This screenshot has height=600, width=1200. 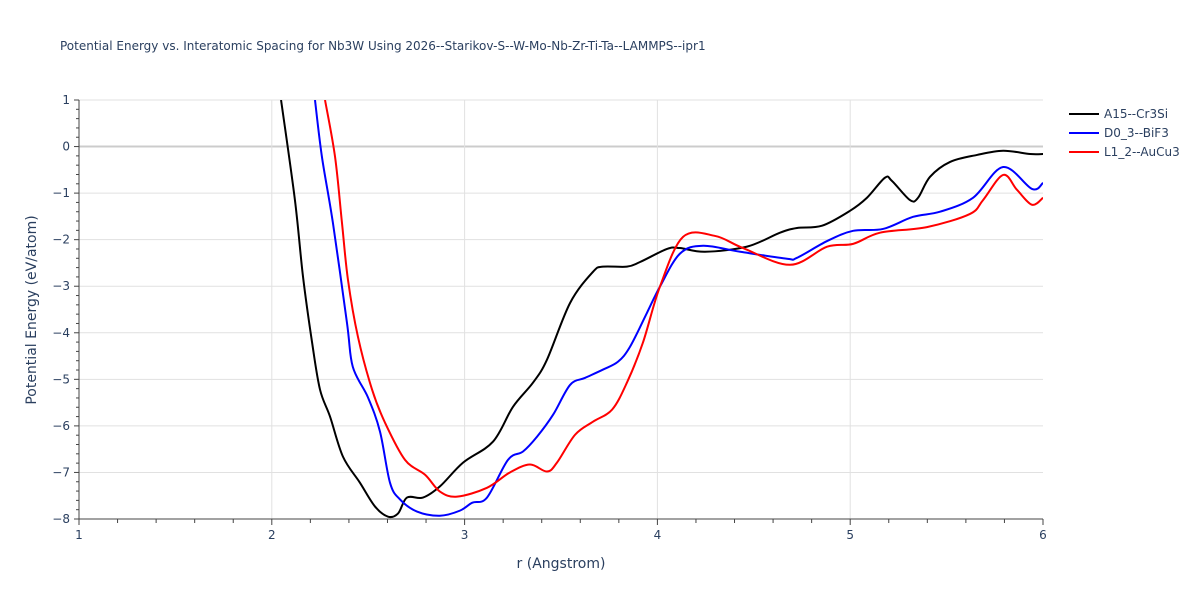 What do you see at coordinates (61, 193) in the screenshot?
I see `y-tick-label: −1` at bounding box center [61, 193].